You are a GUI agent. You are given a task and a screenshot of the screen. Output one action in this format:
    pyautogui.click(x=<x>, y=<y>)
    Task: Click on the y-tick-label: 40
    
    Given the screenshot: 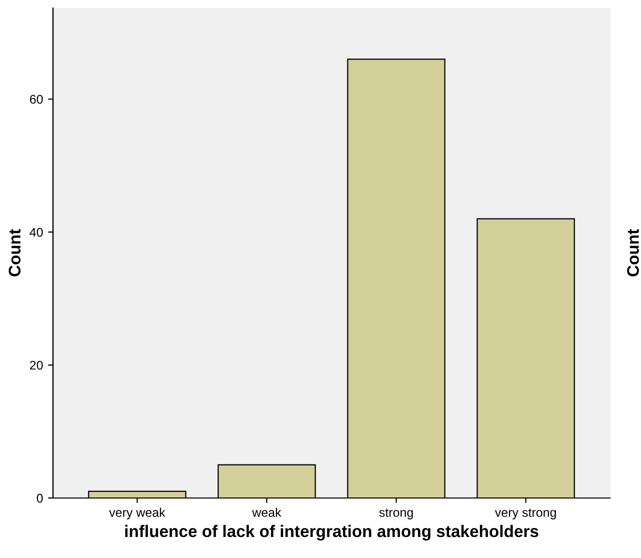 What is the action you would take?
    pyautogui.click(x=36, y=232)
    